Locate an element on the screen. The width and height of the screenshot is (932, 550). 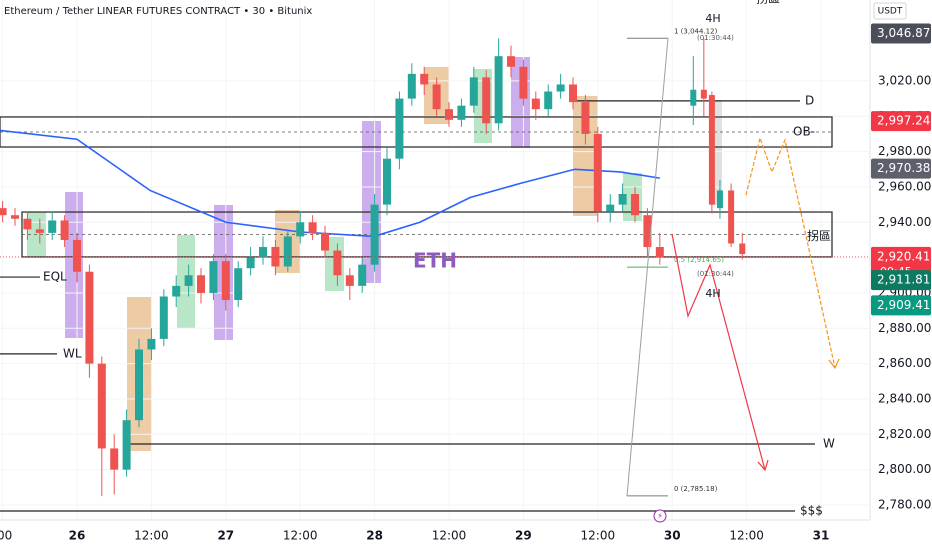
price-badge: 3,046.87 is located at coordinates (901, 33).